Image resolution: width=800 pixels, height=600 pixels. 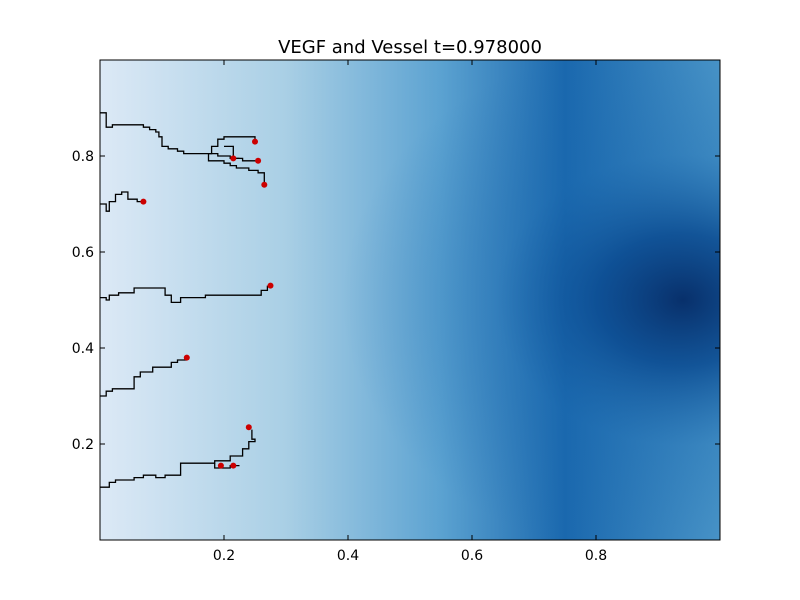 I want to click on x-tick-label: 0.2, so click(x=224, y=556).